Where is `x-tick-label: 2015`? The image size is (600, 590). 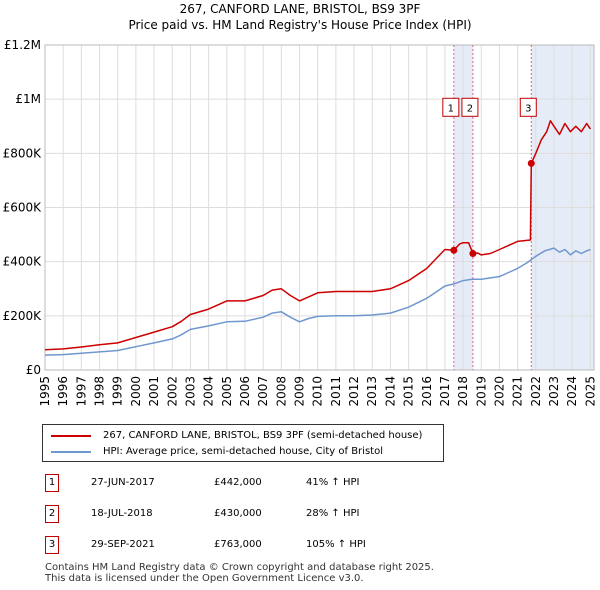
x-tick-label: 2015 is located at coordinates (409, 391).